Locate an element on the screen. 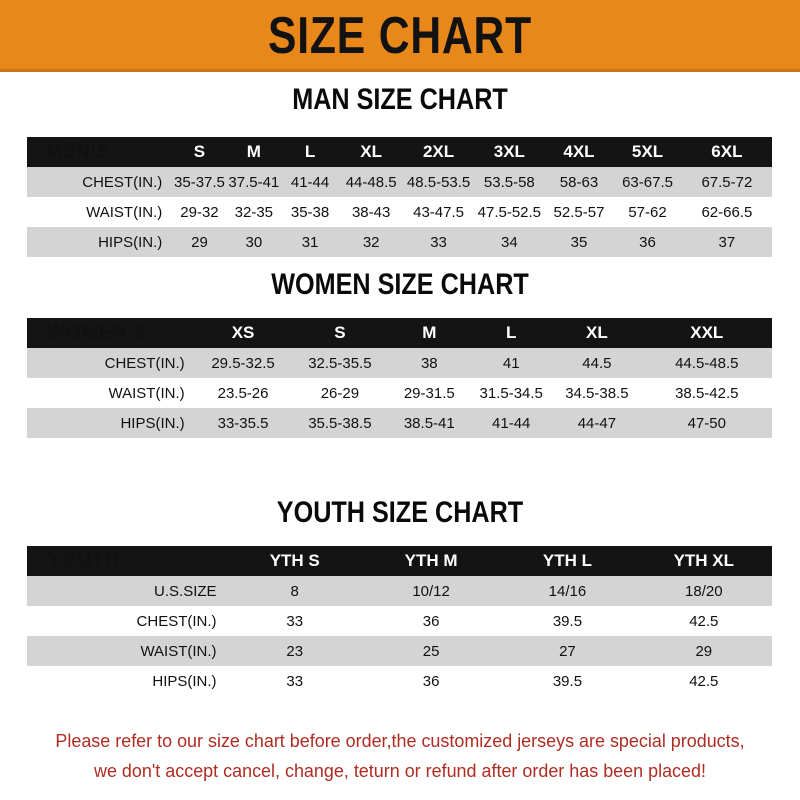 This screenshot has width=800, height=800. table-row: HIPS(IN.) 33 36 39.5 42.5 is located at coordinates (399, 681).